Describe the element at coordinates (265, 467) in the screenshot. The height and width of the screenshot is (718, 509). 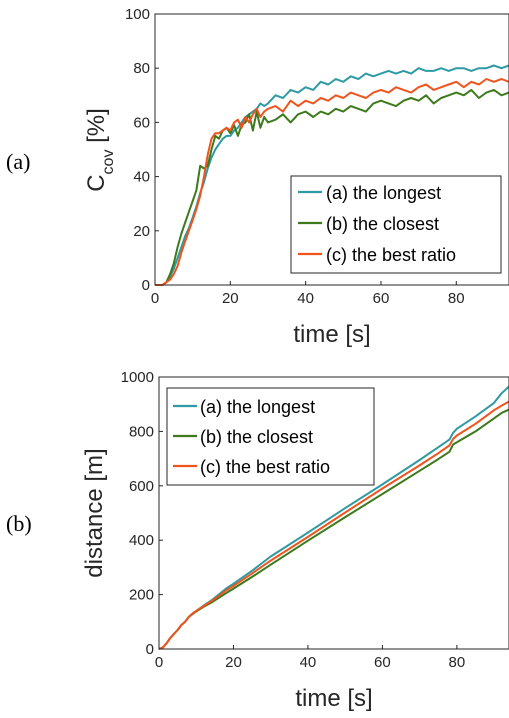
I see `chart-b-legend-label-2: (c) the best ratio` at that location.